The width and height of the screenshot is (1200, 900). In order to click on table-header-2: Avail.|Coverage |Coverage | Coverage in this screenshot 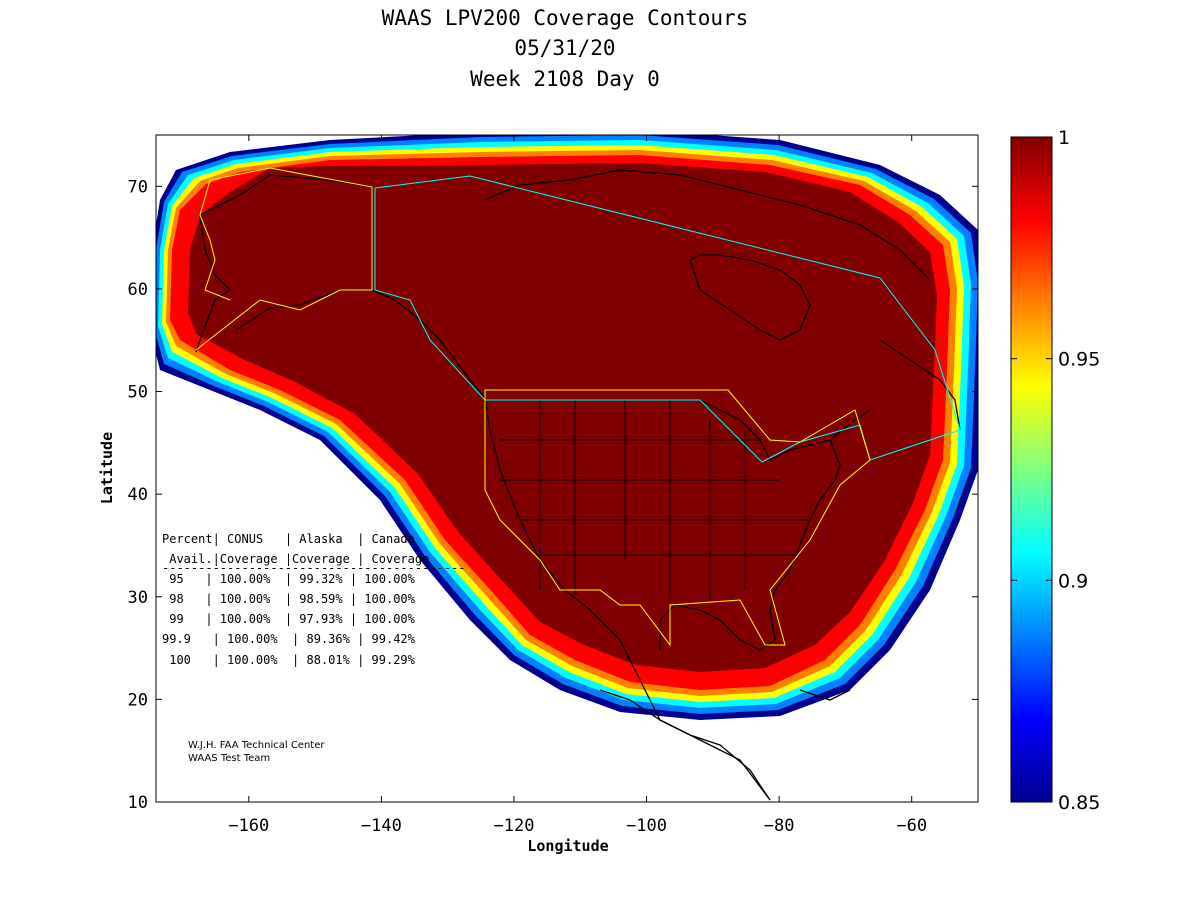, I will do `click(295, 559)`.